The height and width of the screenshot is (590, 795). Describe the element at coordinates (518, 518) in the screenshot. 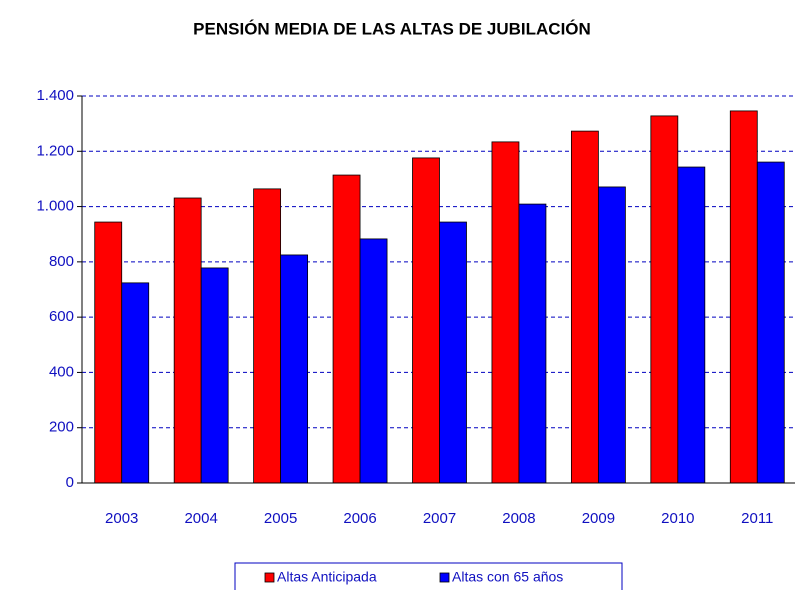

I see `x-tick-label: 2008` at that location.